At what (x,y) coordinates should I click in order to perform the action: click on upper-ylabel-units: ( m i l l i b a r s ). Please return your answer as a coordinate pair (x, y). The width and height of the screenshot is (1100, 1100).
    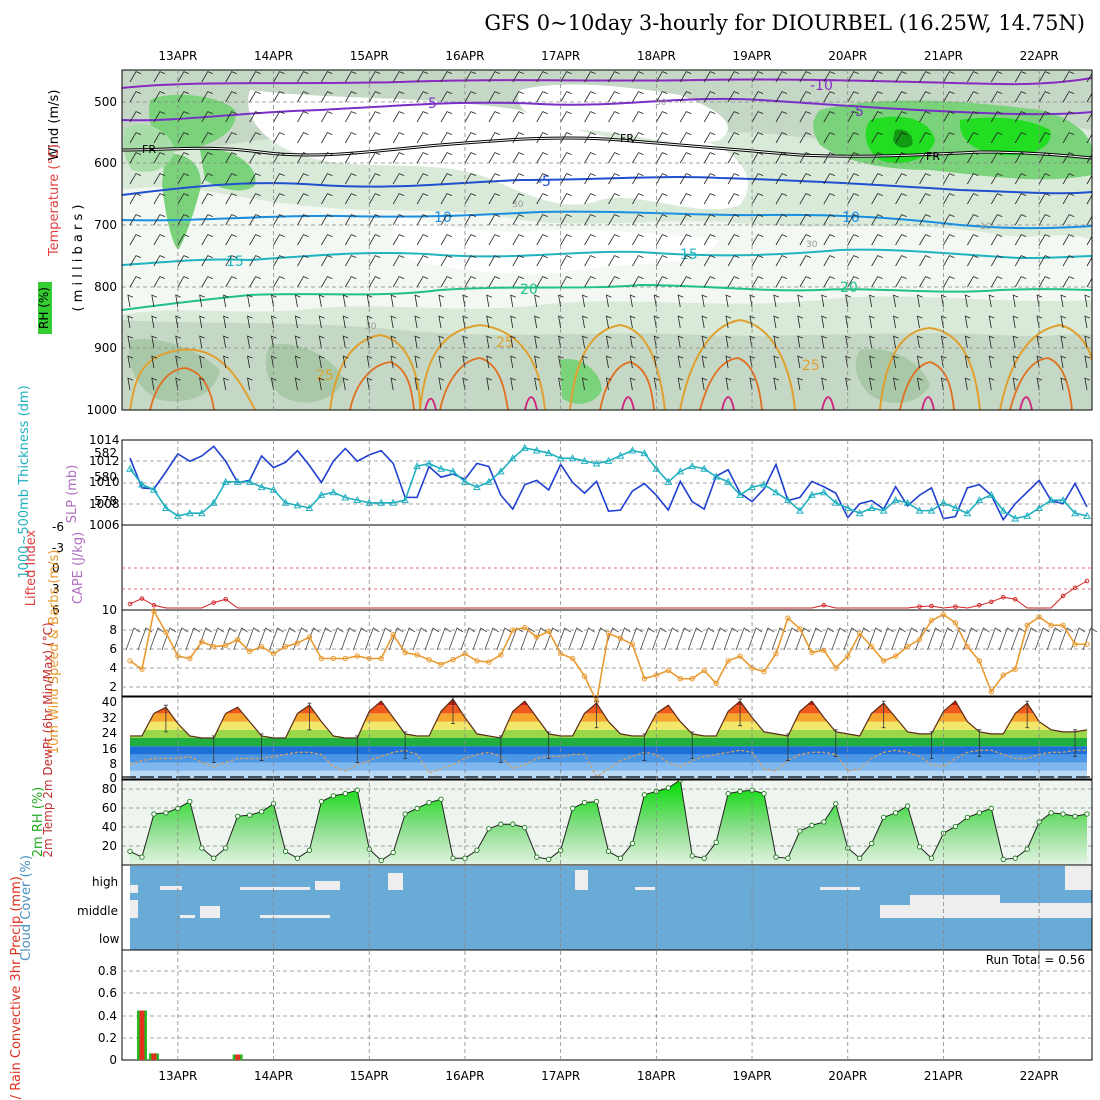
    Looking at the image, I should click on (78, 258).